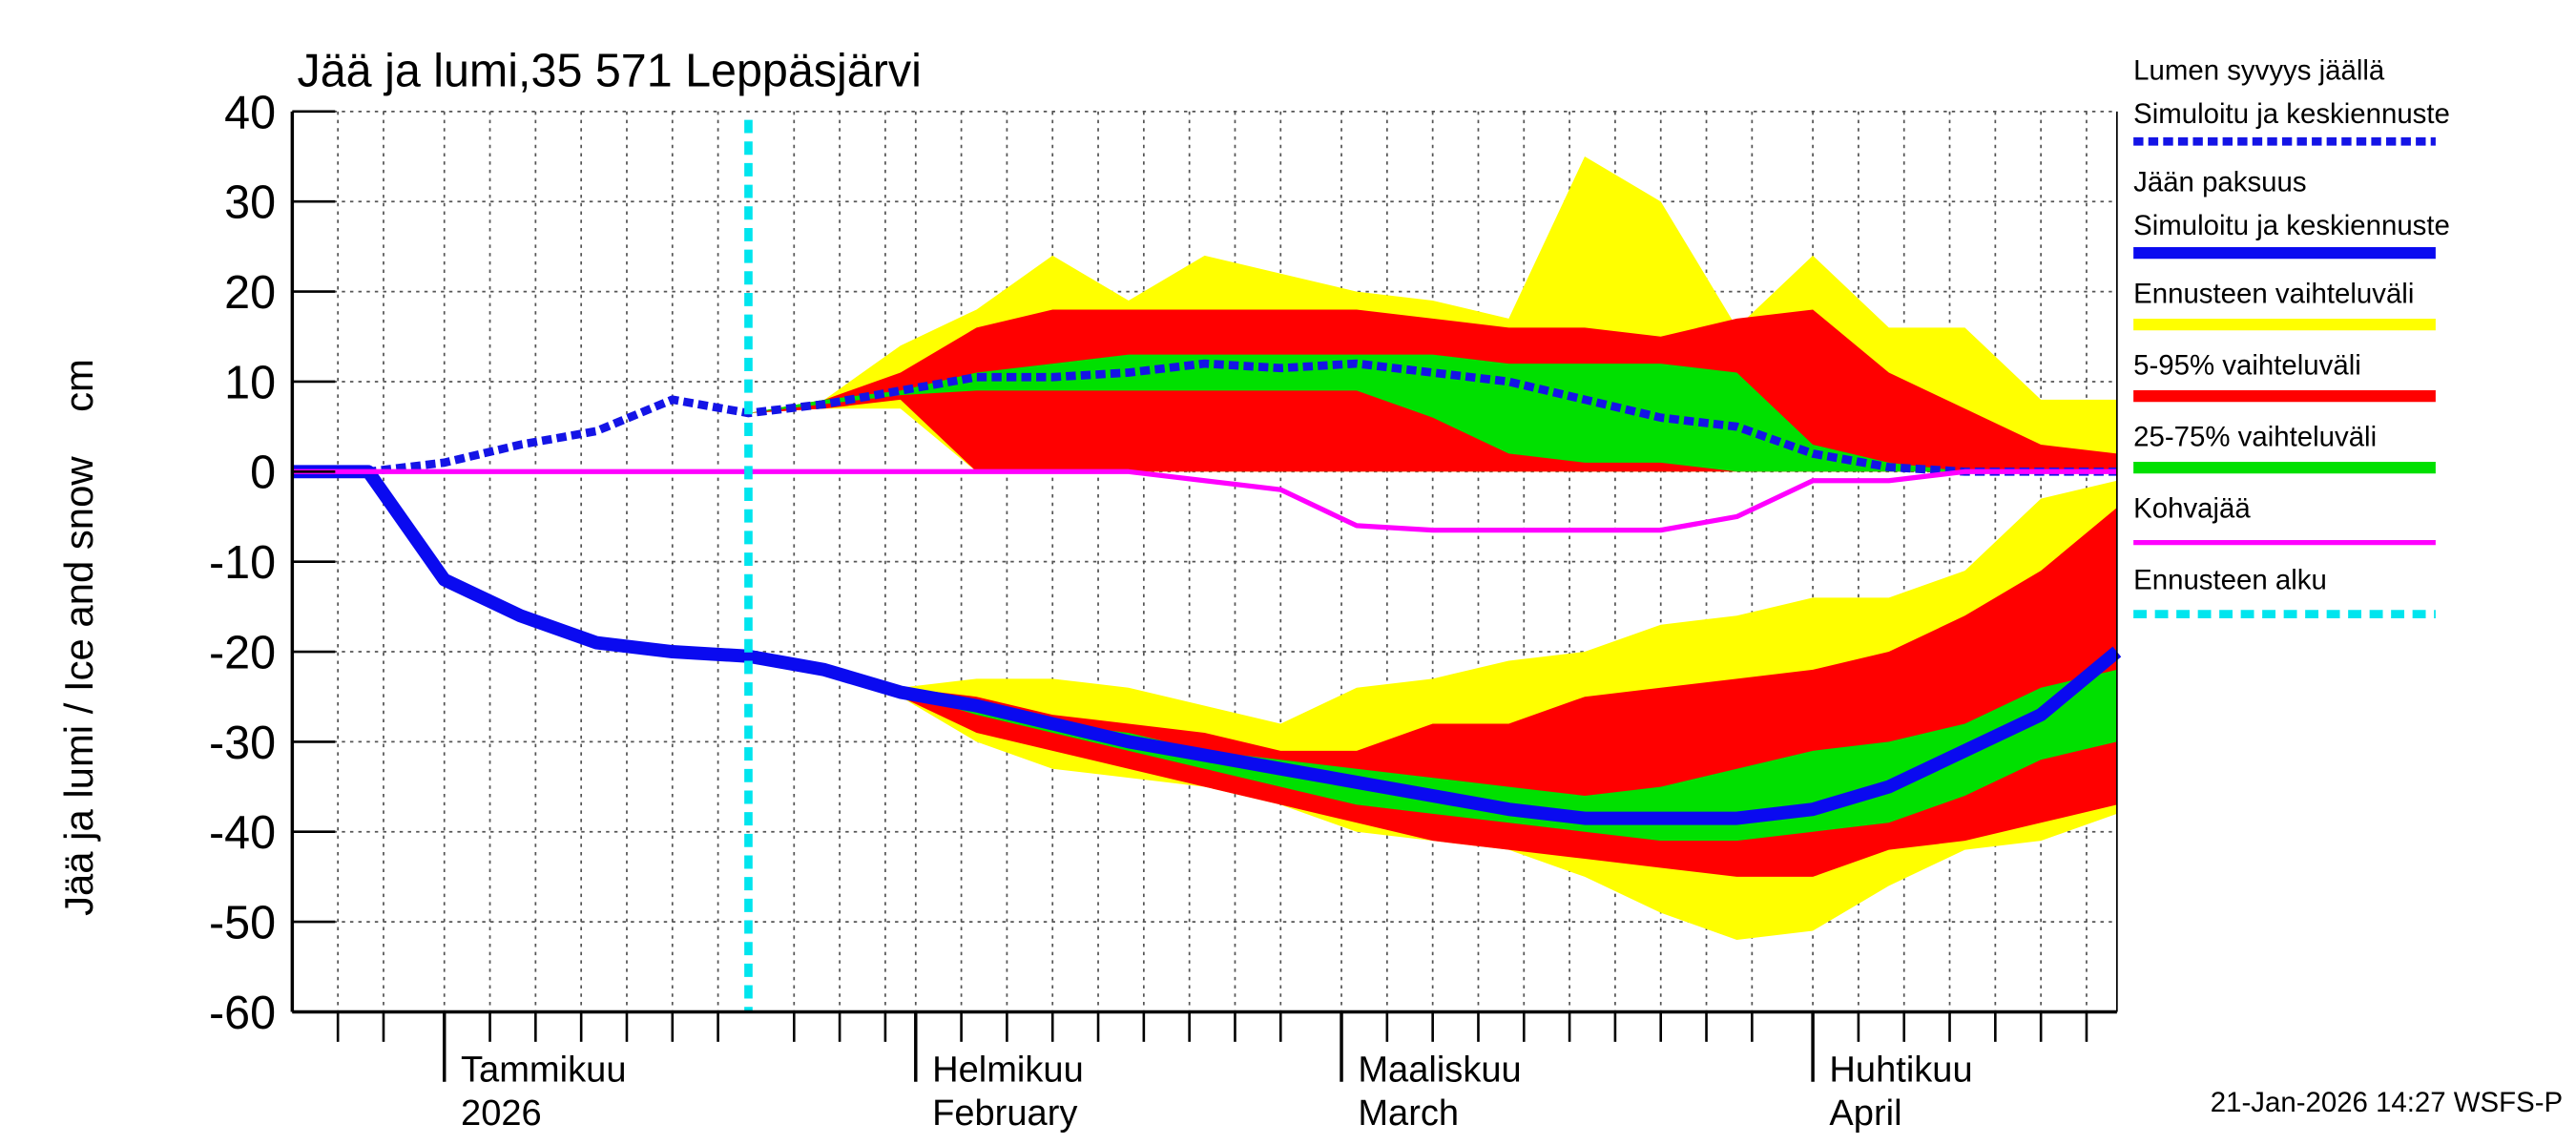  What do you see at coordinates (242, 652) in the screenshot?
I see `y-tick-label: -20` at bounding box center [242, 652].